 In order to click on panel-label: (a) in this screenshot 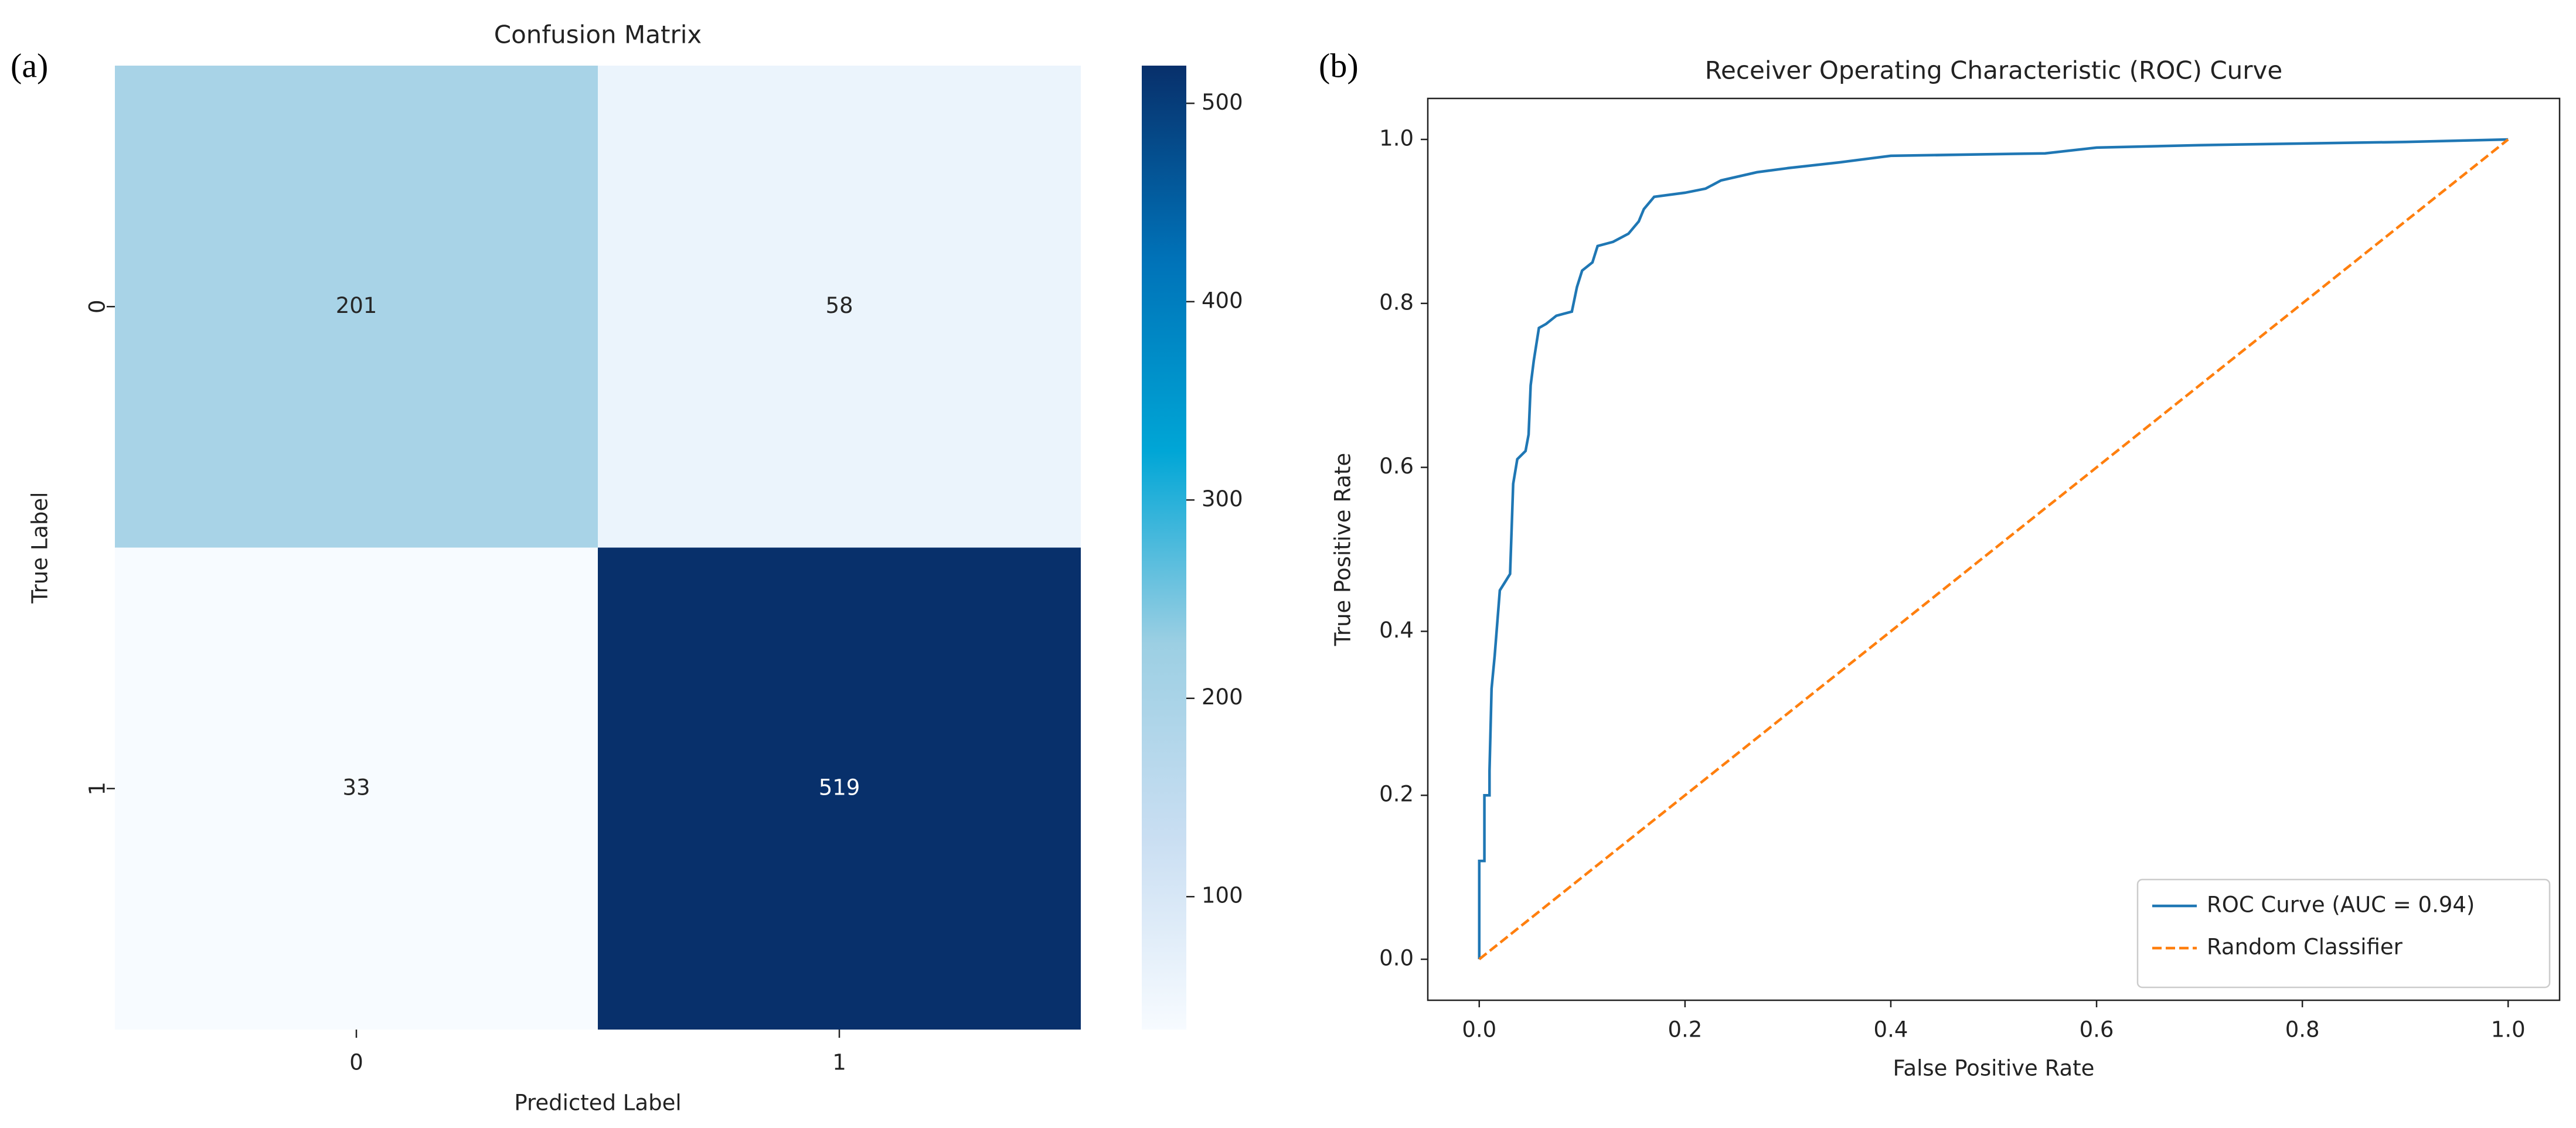, I will do `click(29, 65)`.